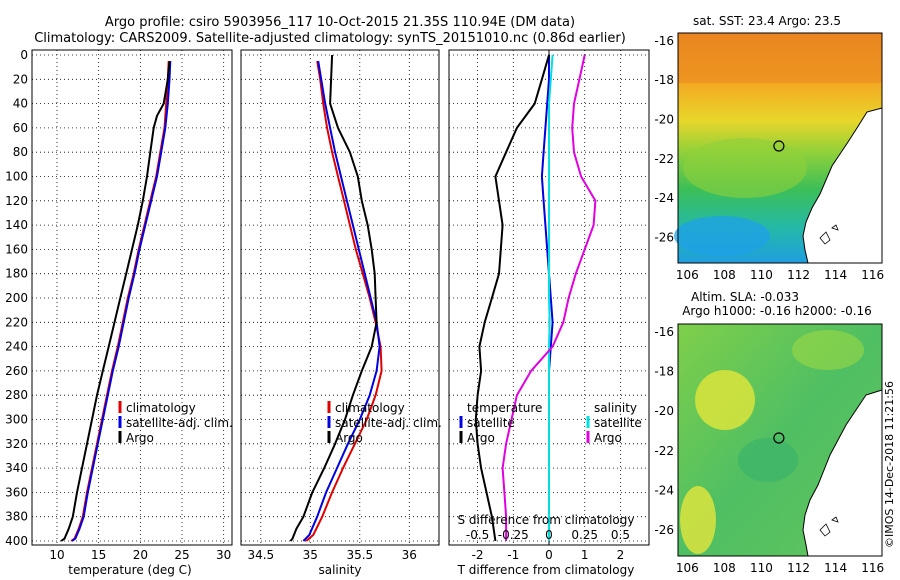 This screenshot has width=900, height=580. I want to click on s-difference-xlabel: S difference from climatology, so click(546, 520).